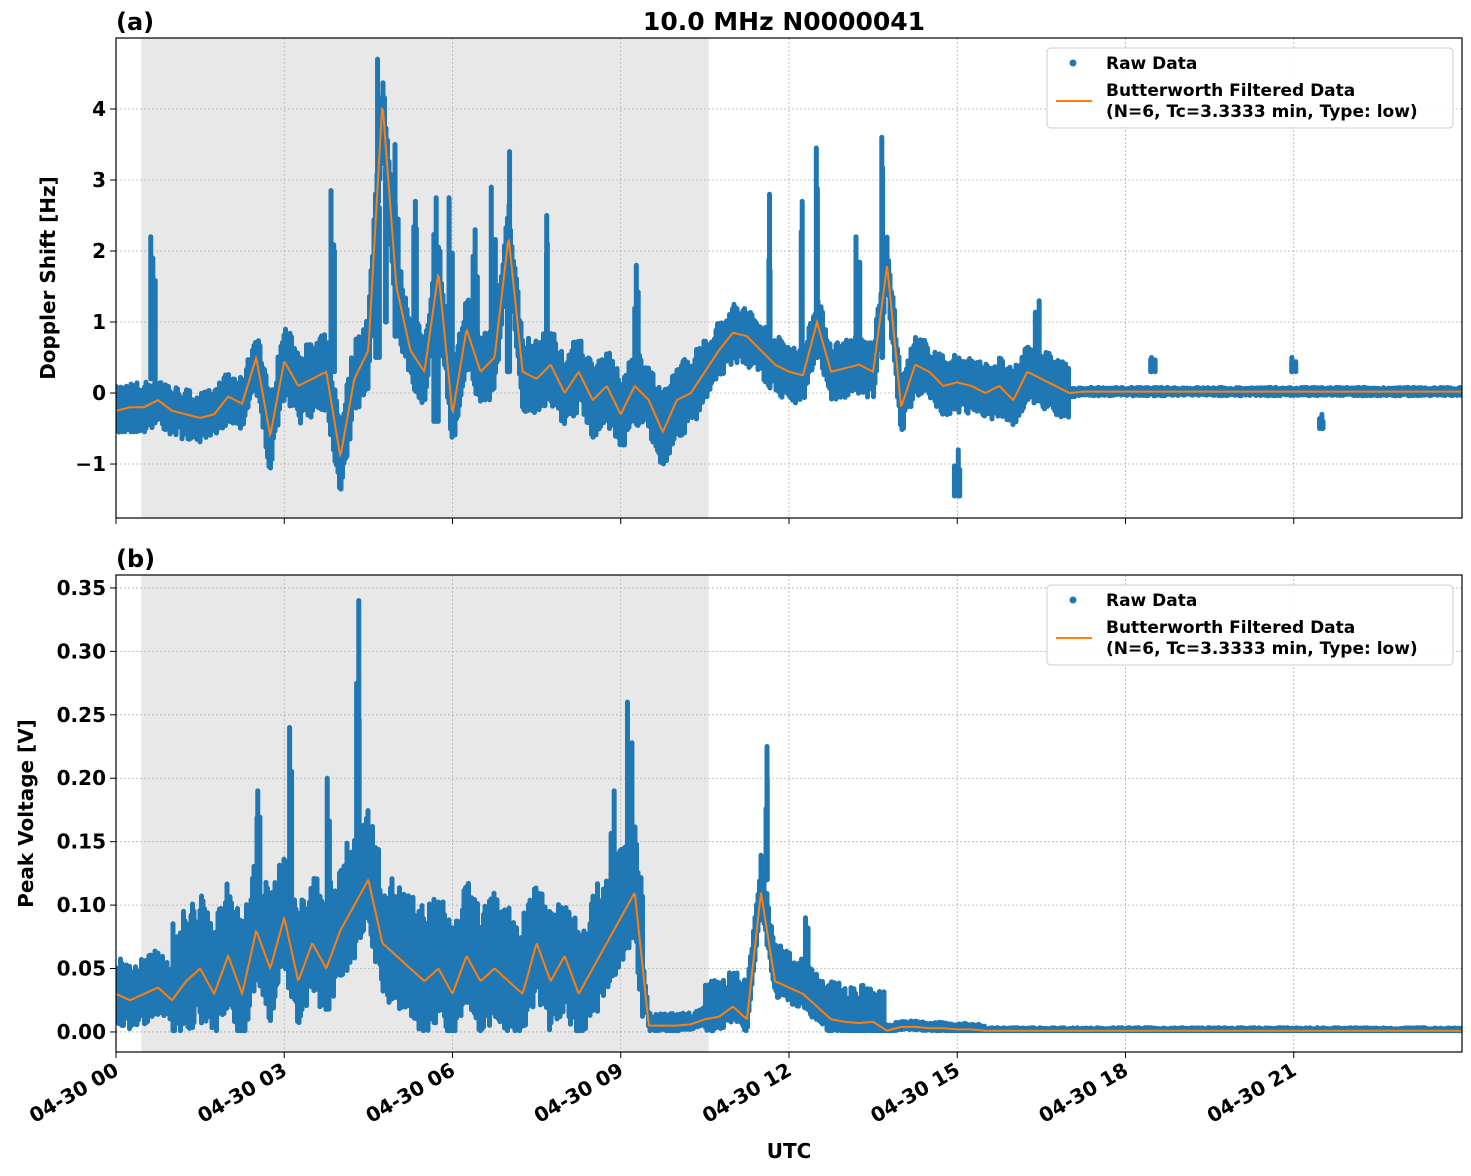 This screenshot has width=1471, height=1176. Describe the element at coordinates (81, 651) in the screenshot. I see `y-tick-label: 0.30` at that location.